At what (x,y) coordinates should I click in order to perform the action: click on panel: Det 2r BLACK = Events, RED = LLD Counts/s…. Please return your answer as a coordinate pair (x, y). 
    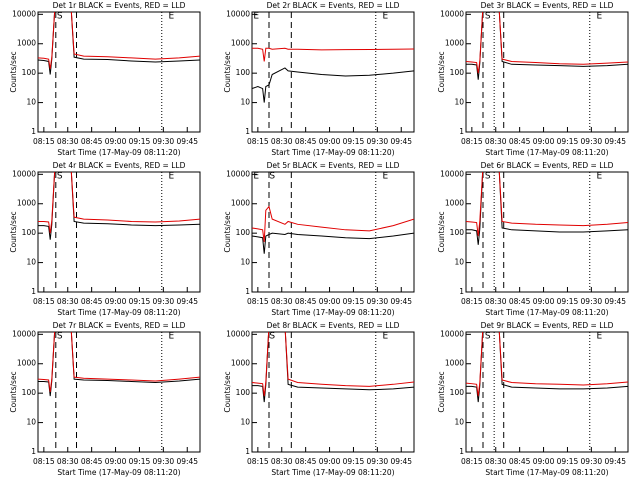
    Looking at the image, I should click on (319, 79).